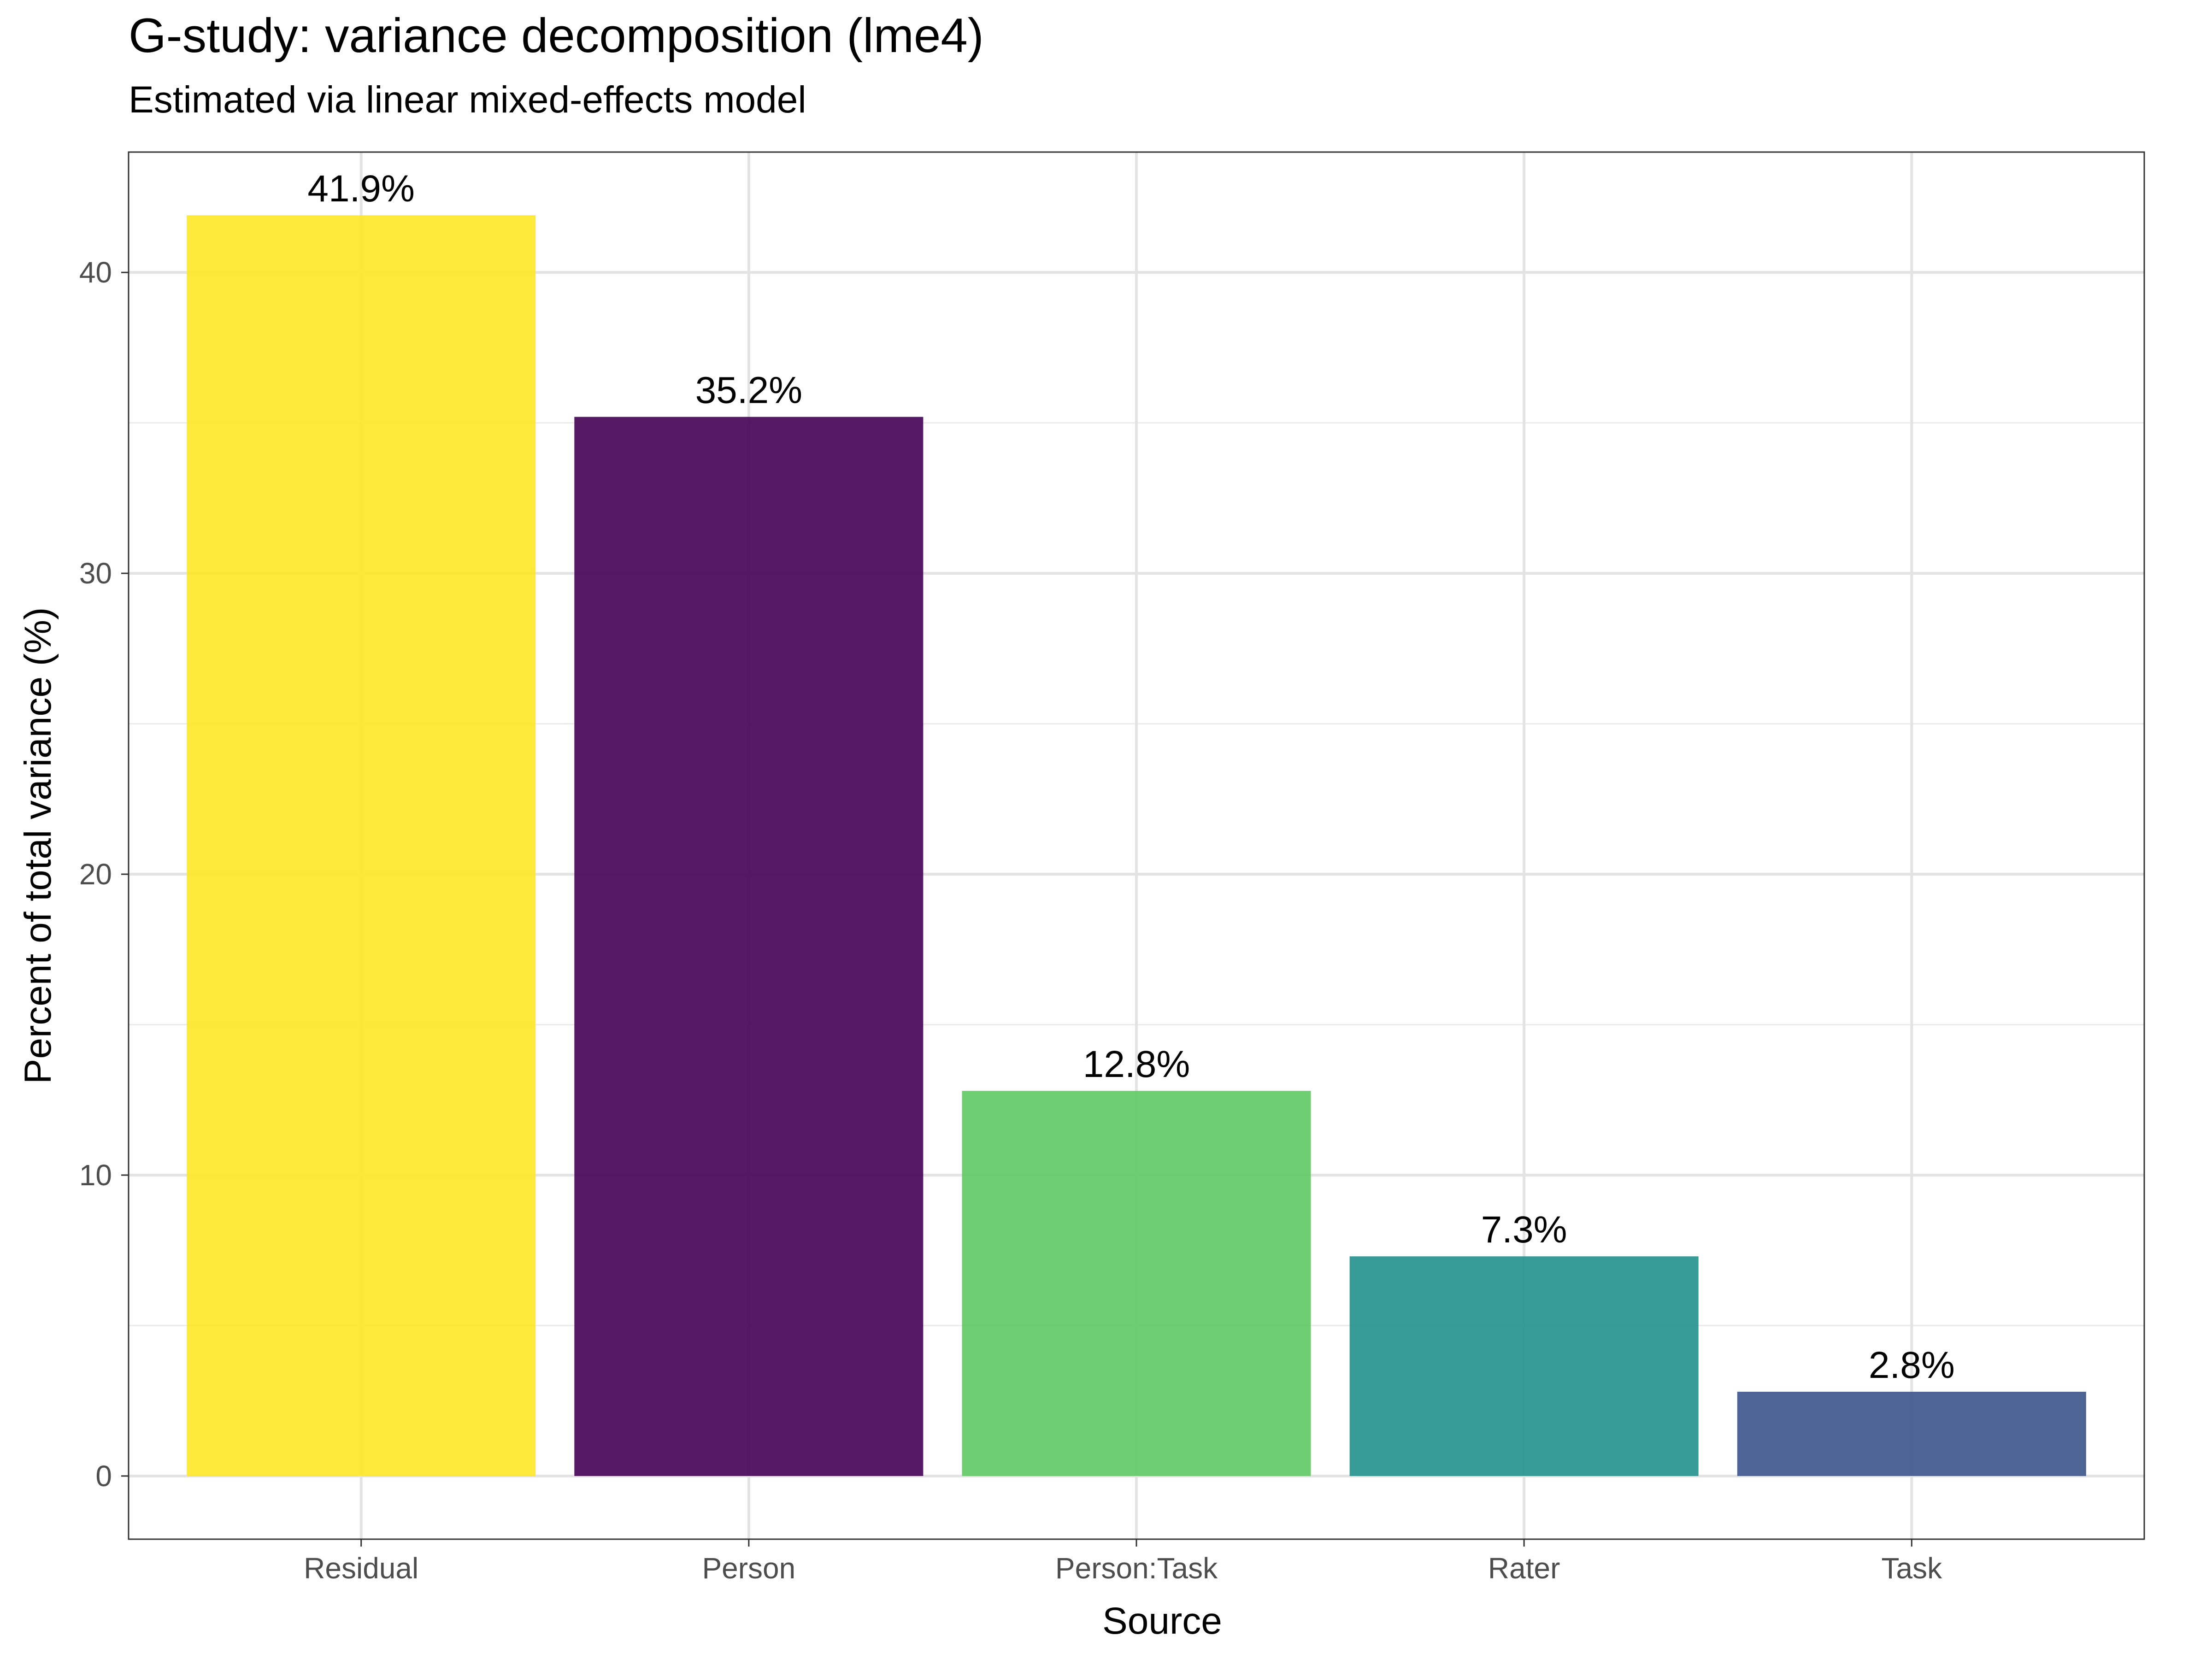 The height and width of the screenshot is (1659, 2212). I want to click on bar-person-task, so click(1136, 1283).